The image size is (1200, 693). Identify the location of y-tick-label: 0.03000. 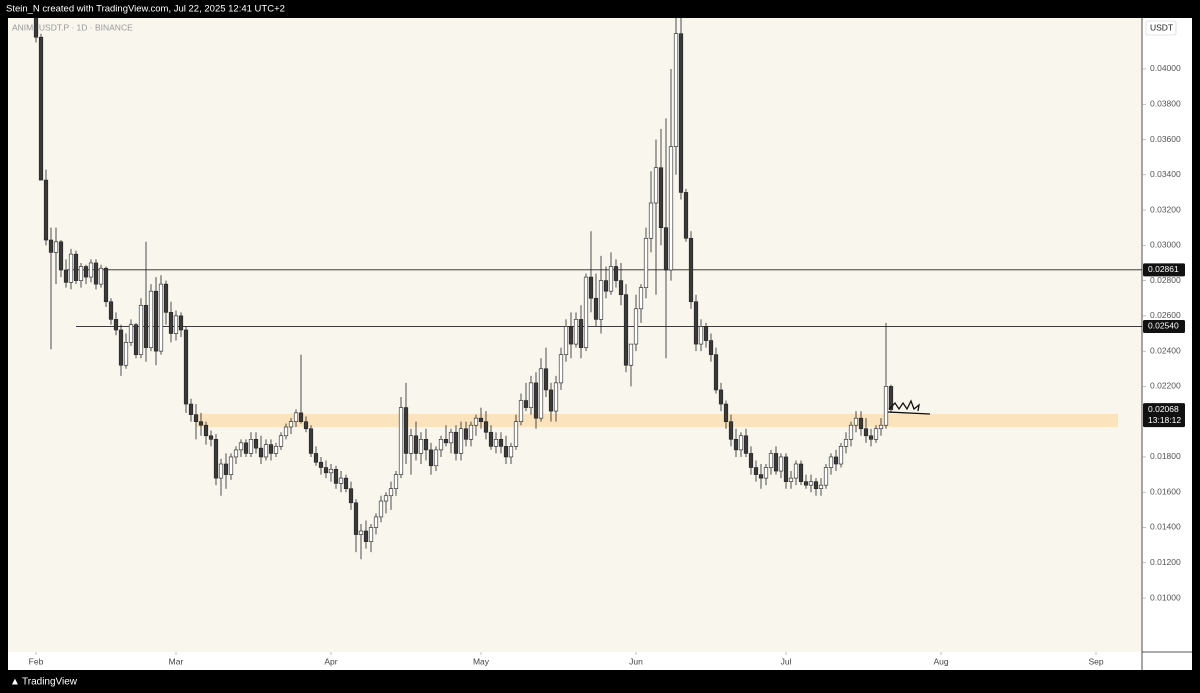
(1165, 245).